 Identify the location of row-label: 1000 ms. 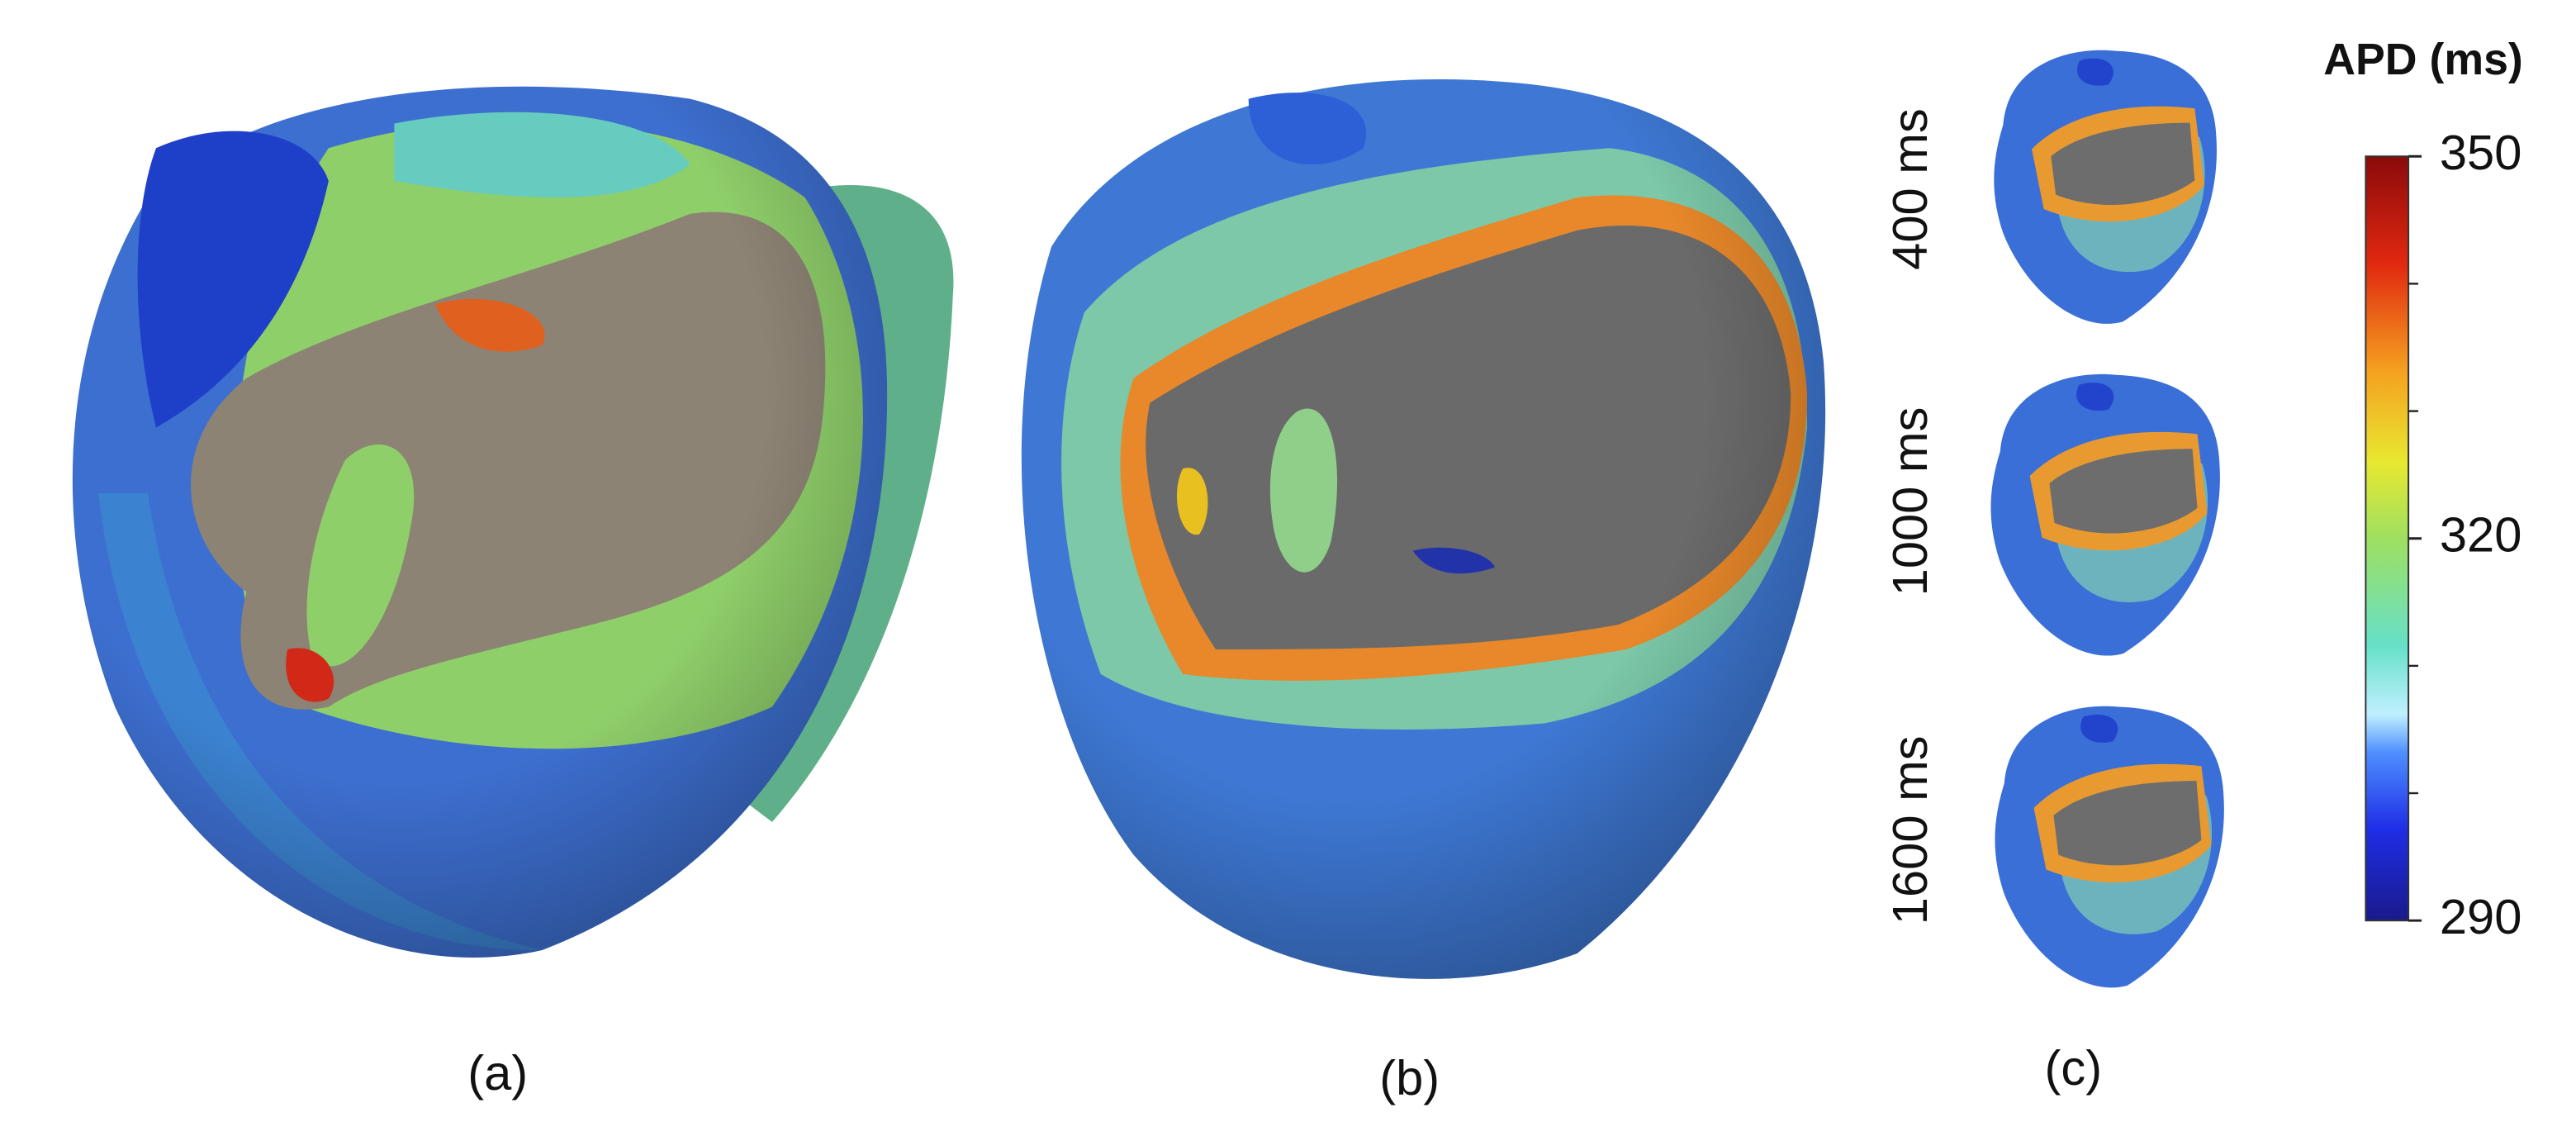
(1910, 502).